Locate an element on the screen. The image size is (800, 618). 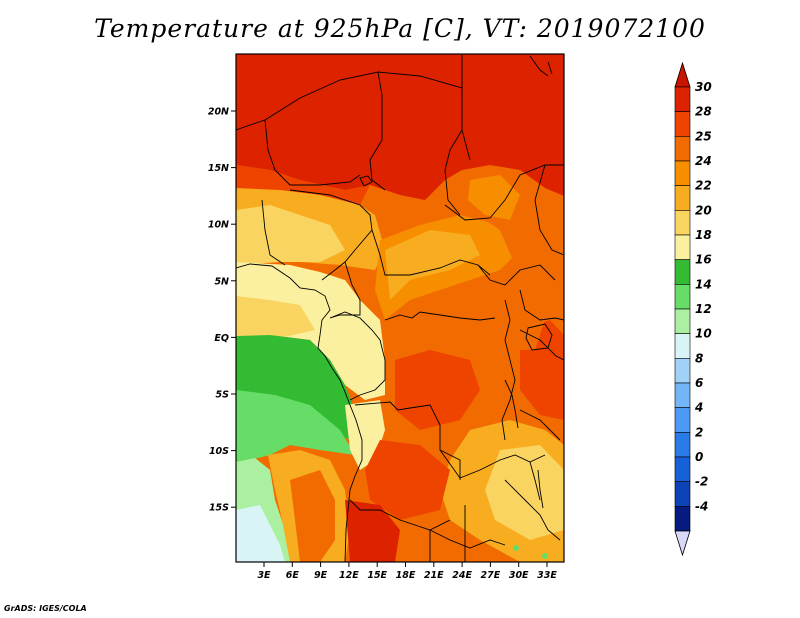
border-namibia-south is located at coordinates (447, 533).